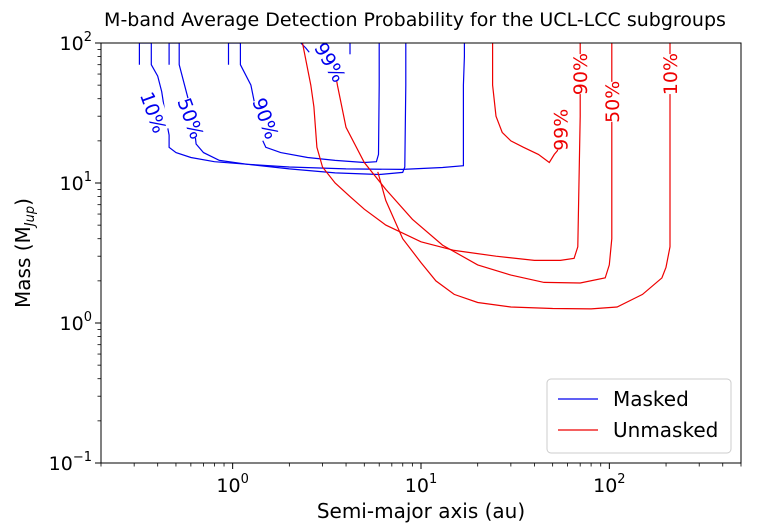  Describe the element at coordinates (76, 182) in the screenshot. I see `y-tick-label: 10¹` at that location.